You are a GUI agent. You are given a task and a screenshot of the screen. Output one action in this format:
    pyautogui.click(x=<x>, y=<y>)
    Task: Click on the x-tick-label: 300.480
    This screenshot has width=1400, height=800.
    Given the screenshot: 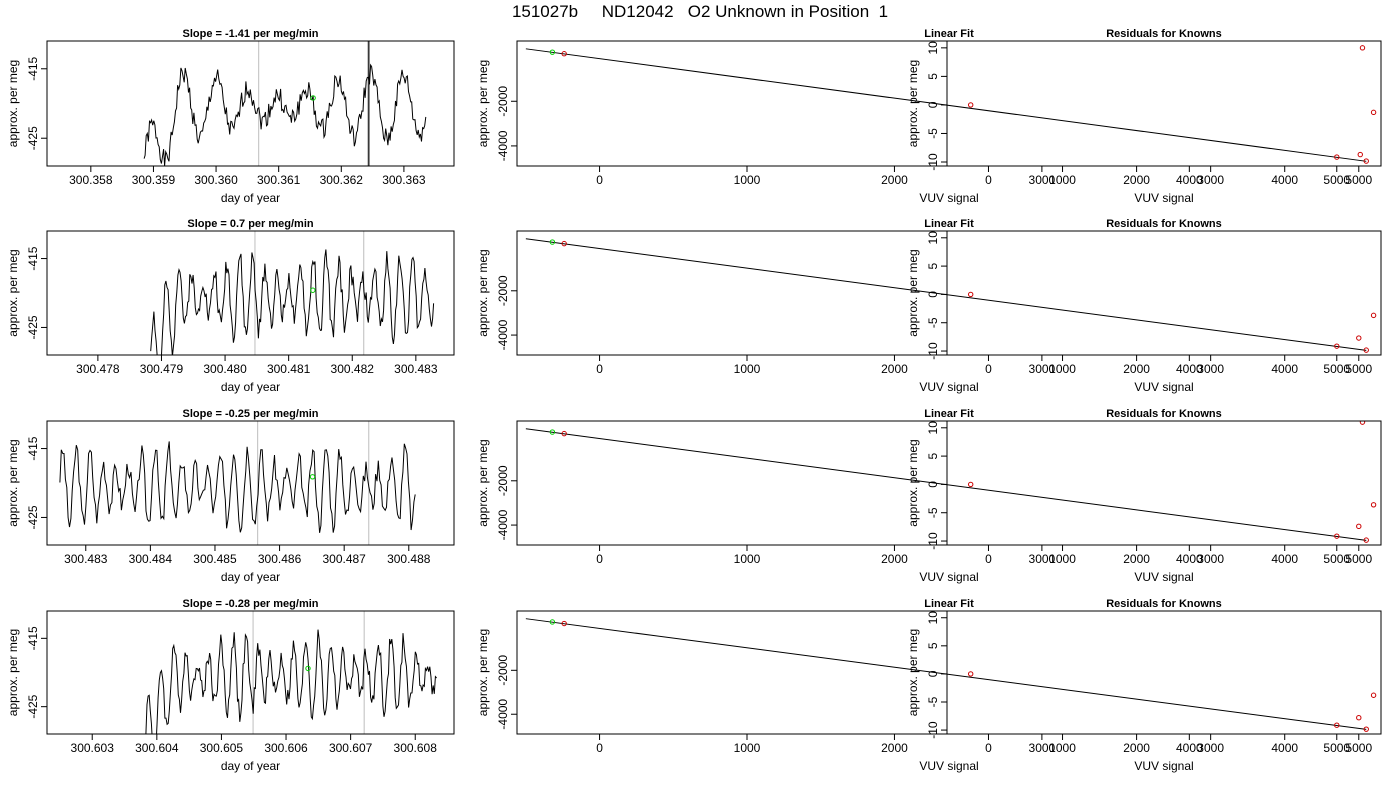 What is the action you would take?
    pyautogui.click(x=225, y=369)
    